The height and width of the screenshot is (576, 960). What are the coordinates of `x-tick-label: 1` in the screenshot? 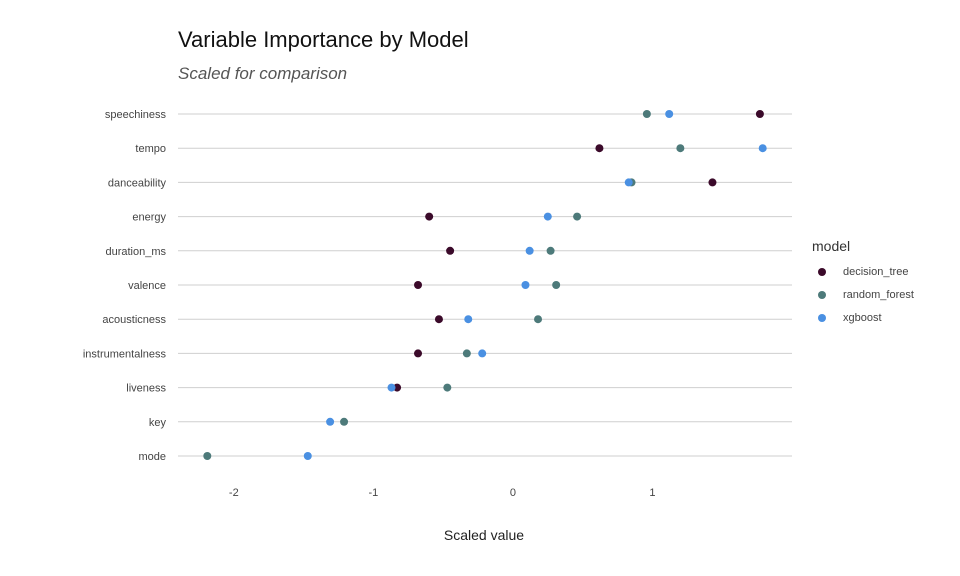 It's located at (652, 493).